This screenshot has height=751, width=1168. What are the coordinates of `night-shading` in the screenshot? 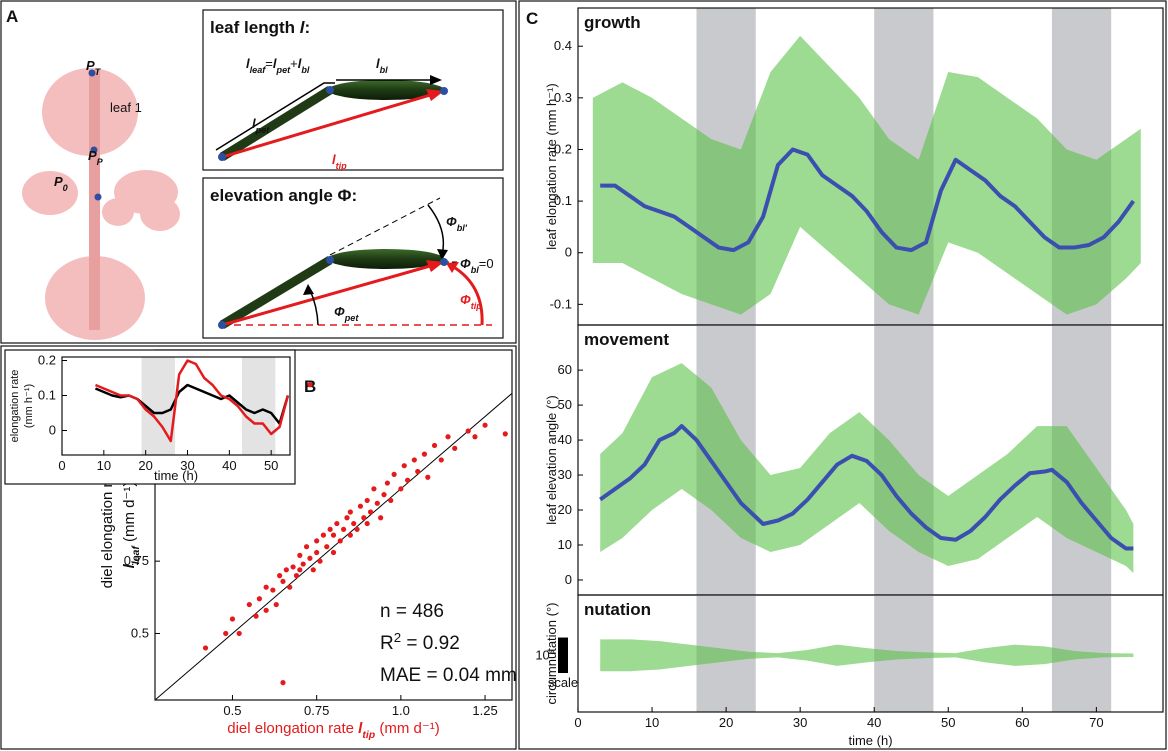 It's located at (258, 406).